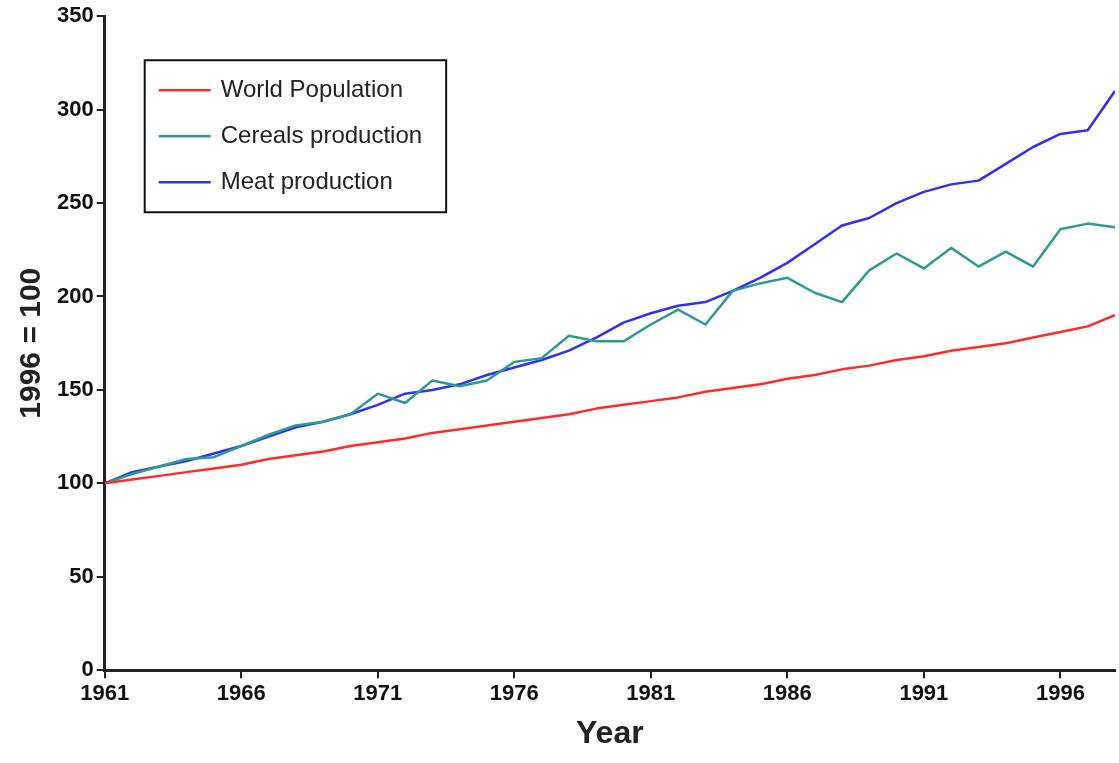 The height and width of the screenshot is (763, 1119). What do you see at coordinates (75, 108) in the screenshot?
I see `y-tick-label: 300` at bounding box center [75, 108].